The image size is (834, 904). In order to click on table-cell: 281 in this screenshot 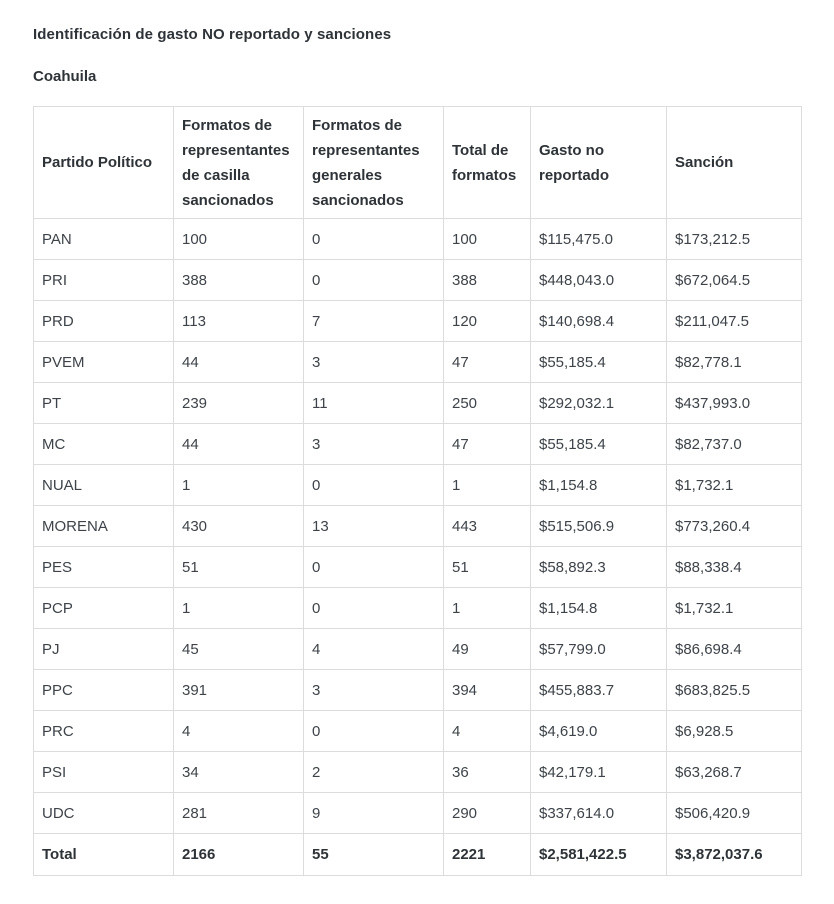, I will do `click(238, 813)`.